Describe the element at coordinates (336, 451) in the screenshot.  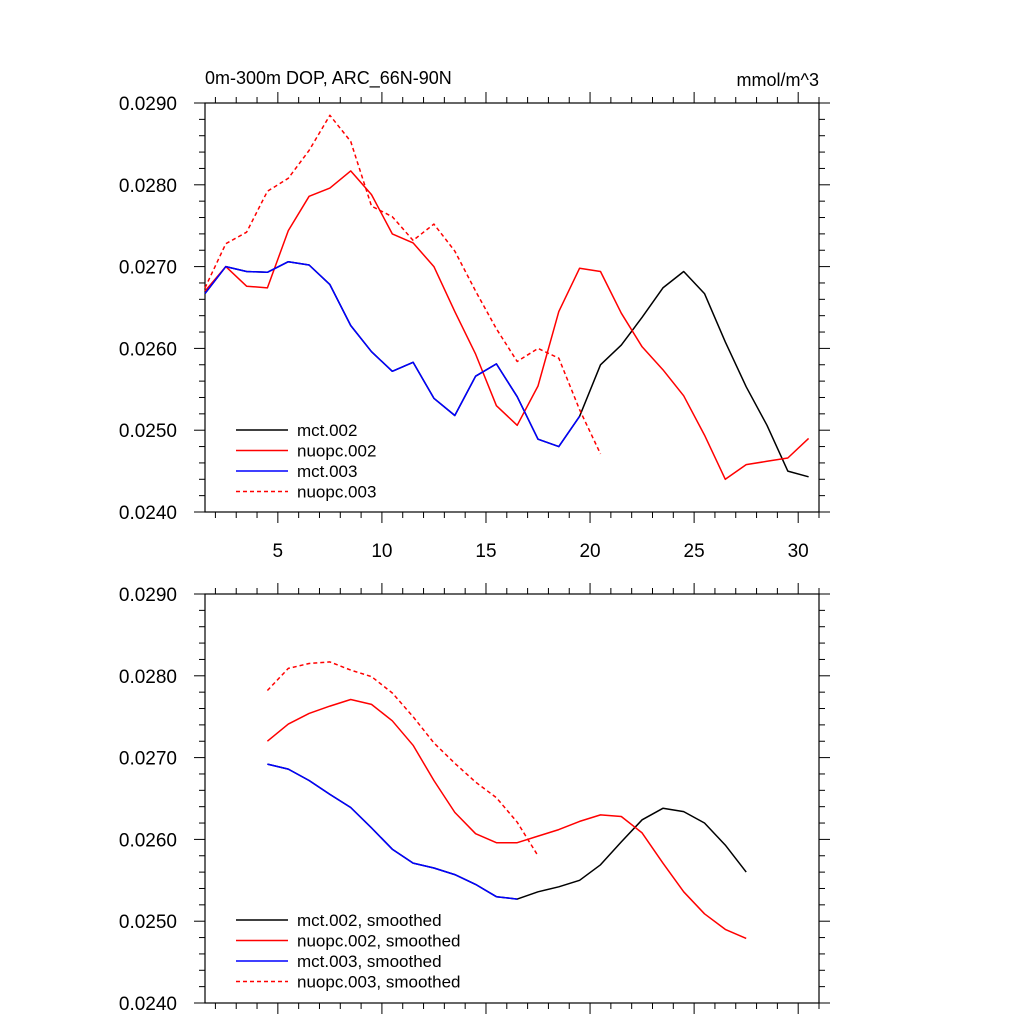
I see `legend-label: nuopc.002` at that location.